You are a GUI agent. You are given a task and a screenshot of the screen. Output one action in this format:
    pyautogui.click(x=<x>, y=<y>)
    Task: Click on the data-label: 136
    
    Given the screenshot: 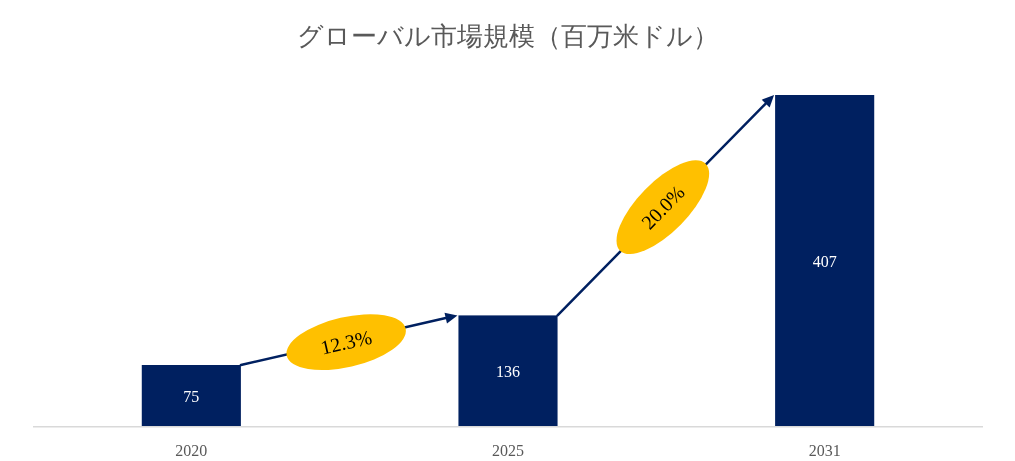 What is the action you would take?
    pyautogui.click(x=508, y=371)
    